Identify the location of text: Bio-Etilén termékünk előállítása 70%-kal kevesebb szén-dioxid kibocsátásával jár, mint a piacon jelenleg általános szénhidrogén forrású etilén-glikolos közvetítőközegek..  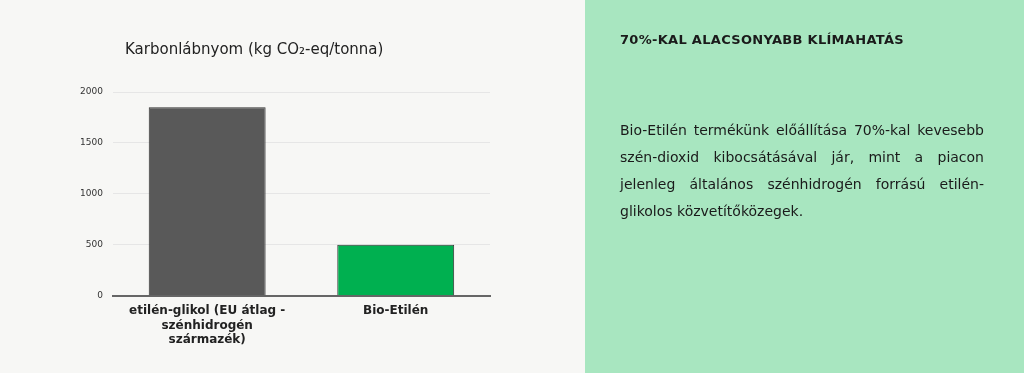
(802, 171).